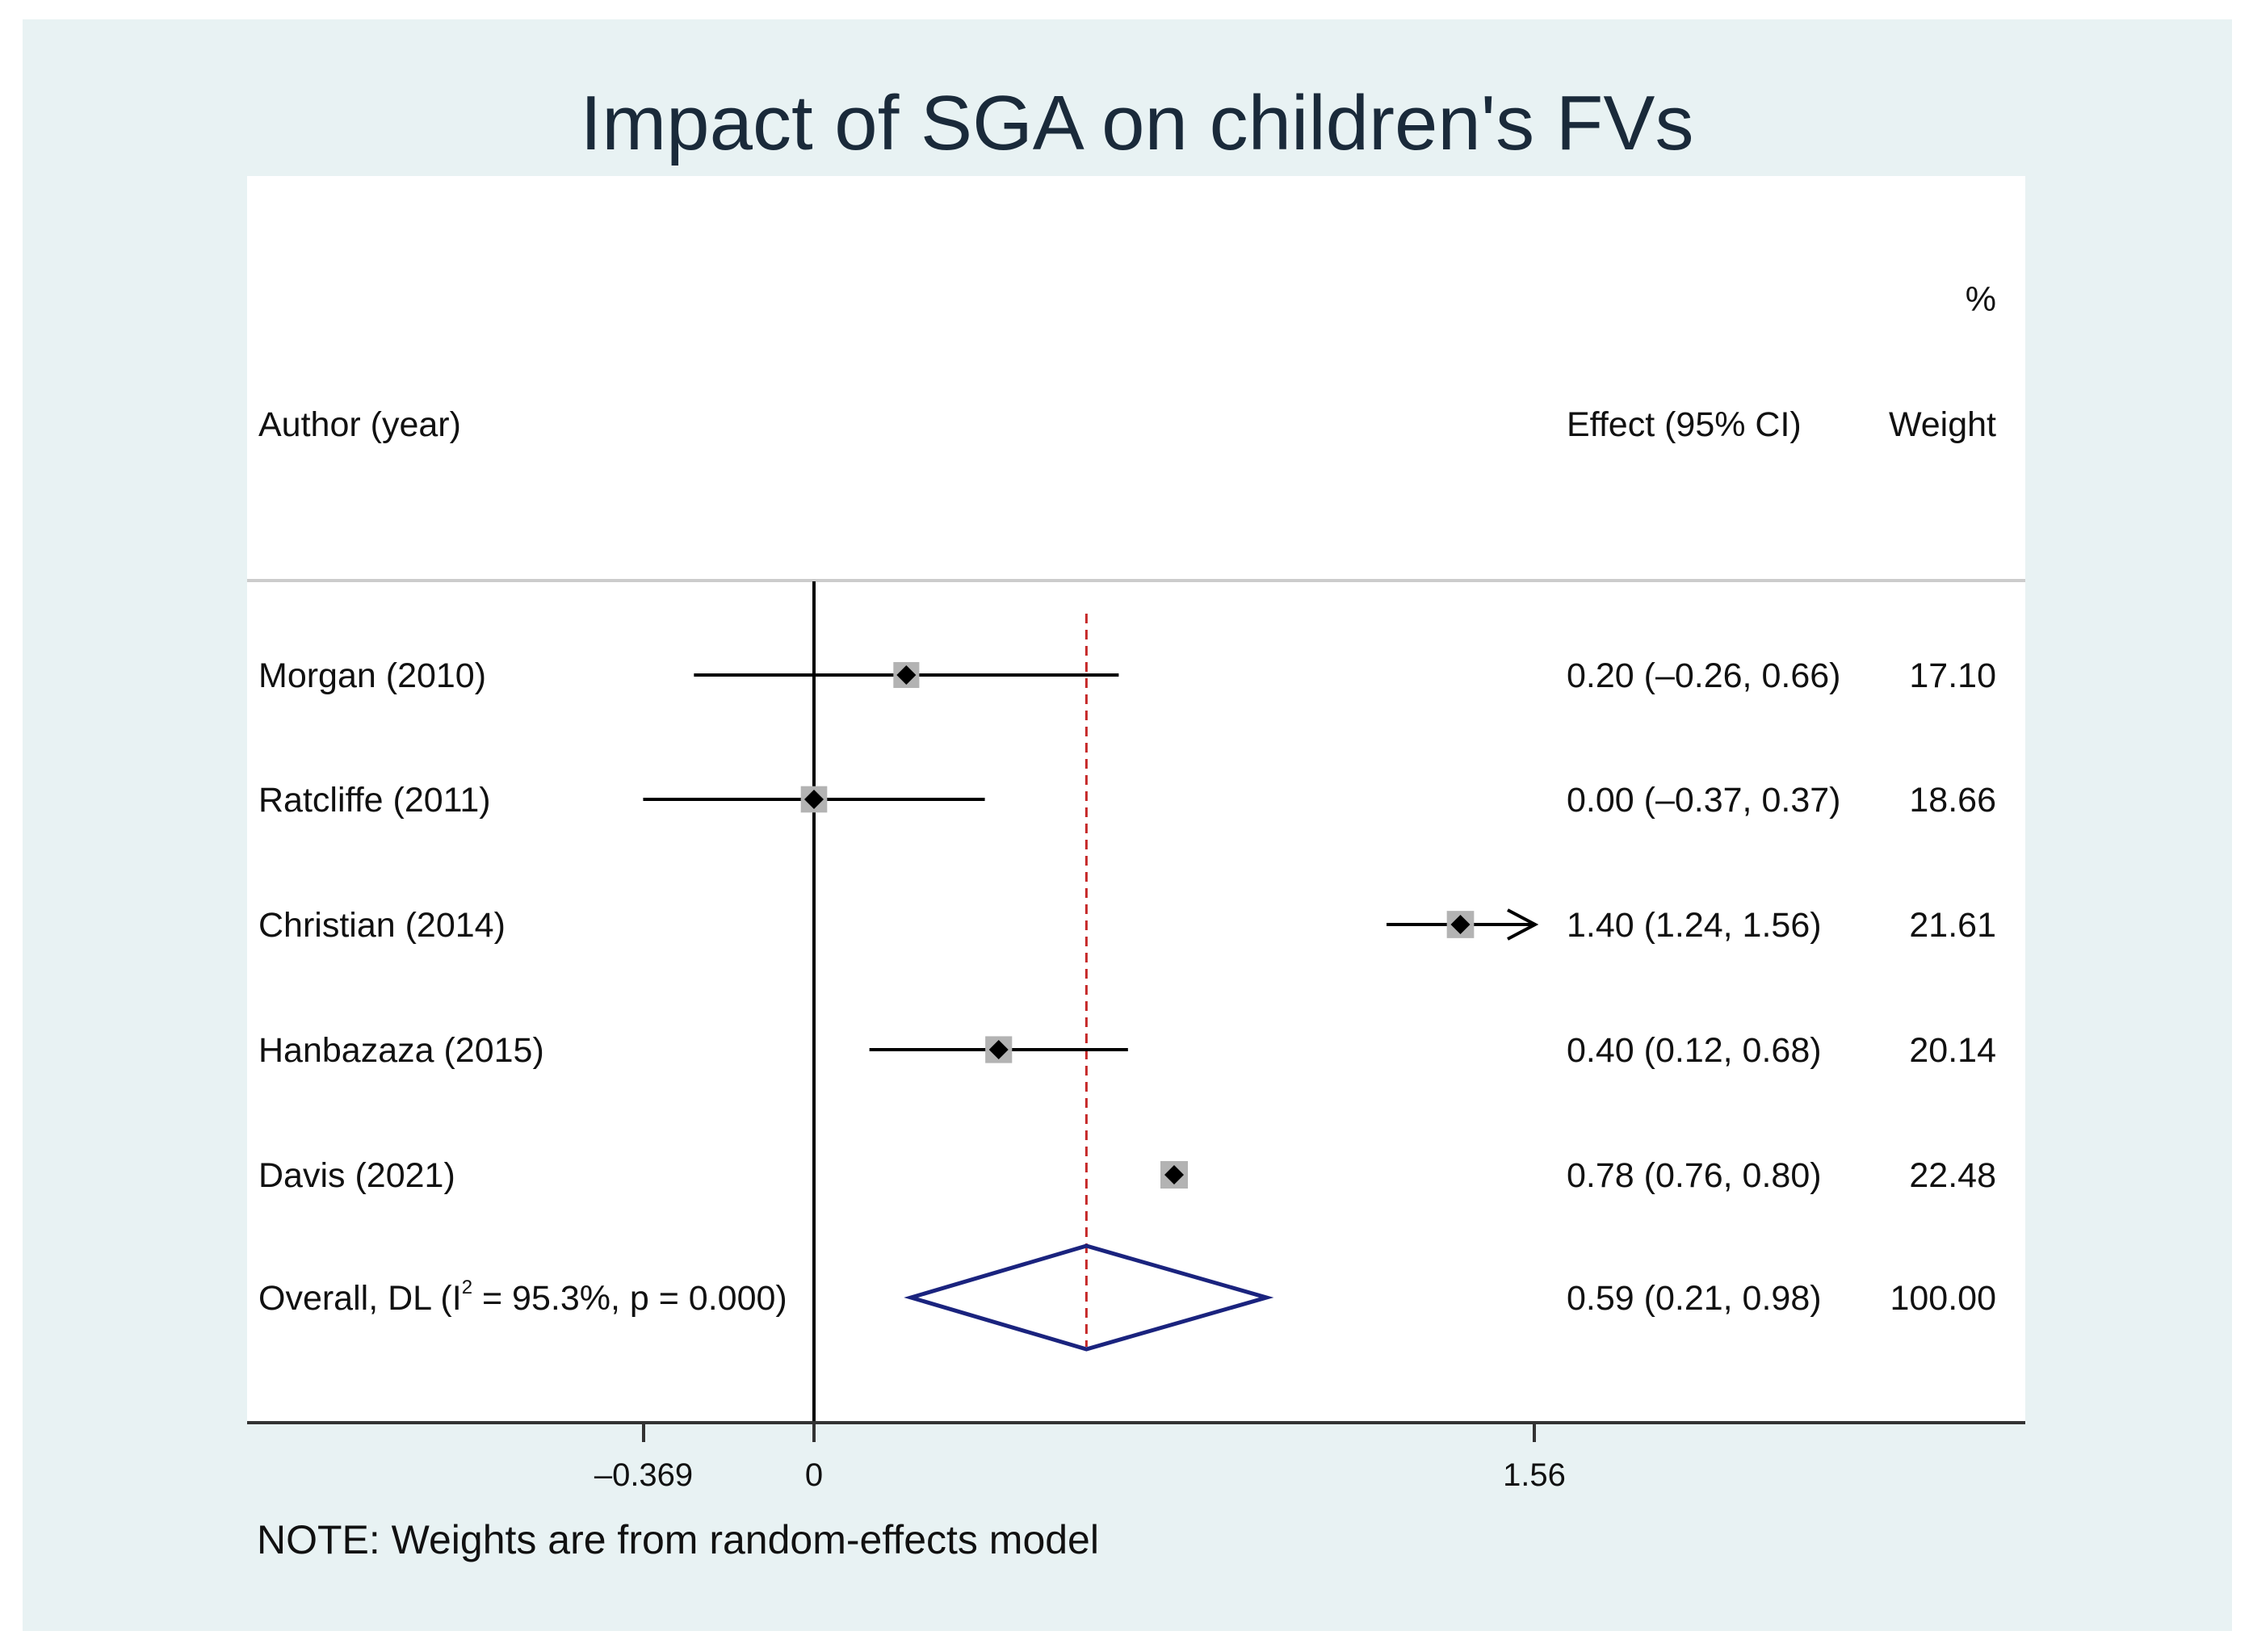  What do you see at coordinates (1694, 1298) in the screenshot?
I see `overall-ci-text: 0.59 (0.21, 0.98)` at bounding box center [1694, 1298].